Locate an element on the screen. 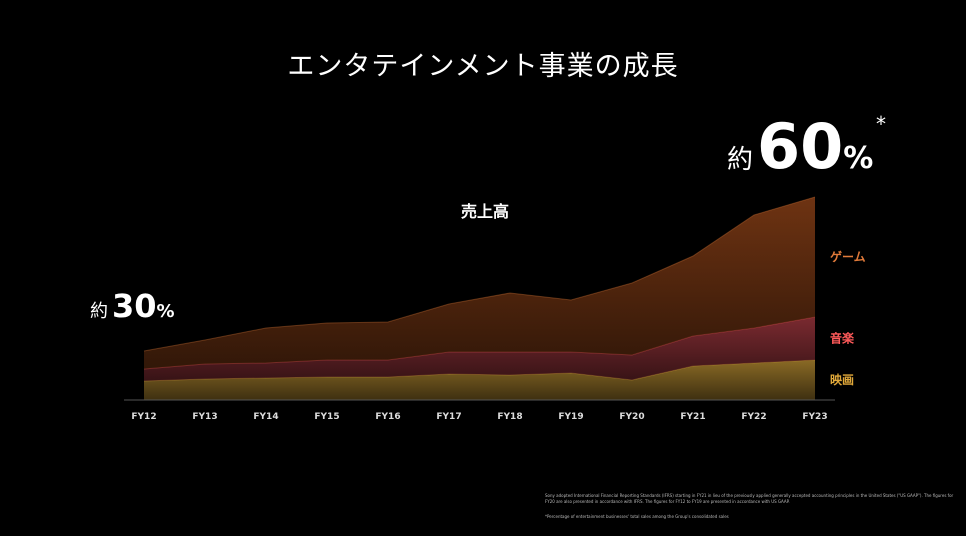 The height and width of the screenshot is (536, 966). share-end-prefix: 約 is located at coordinates (740, 160).